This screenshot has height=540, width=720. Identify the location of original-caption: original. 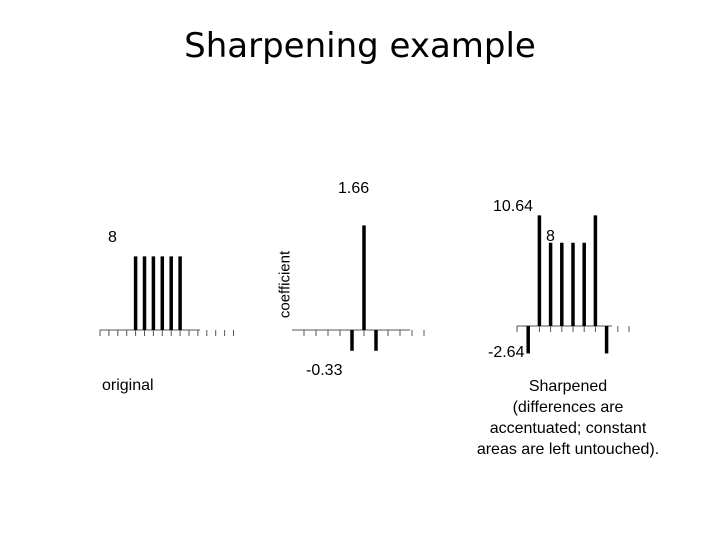
(128, 385).